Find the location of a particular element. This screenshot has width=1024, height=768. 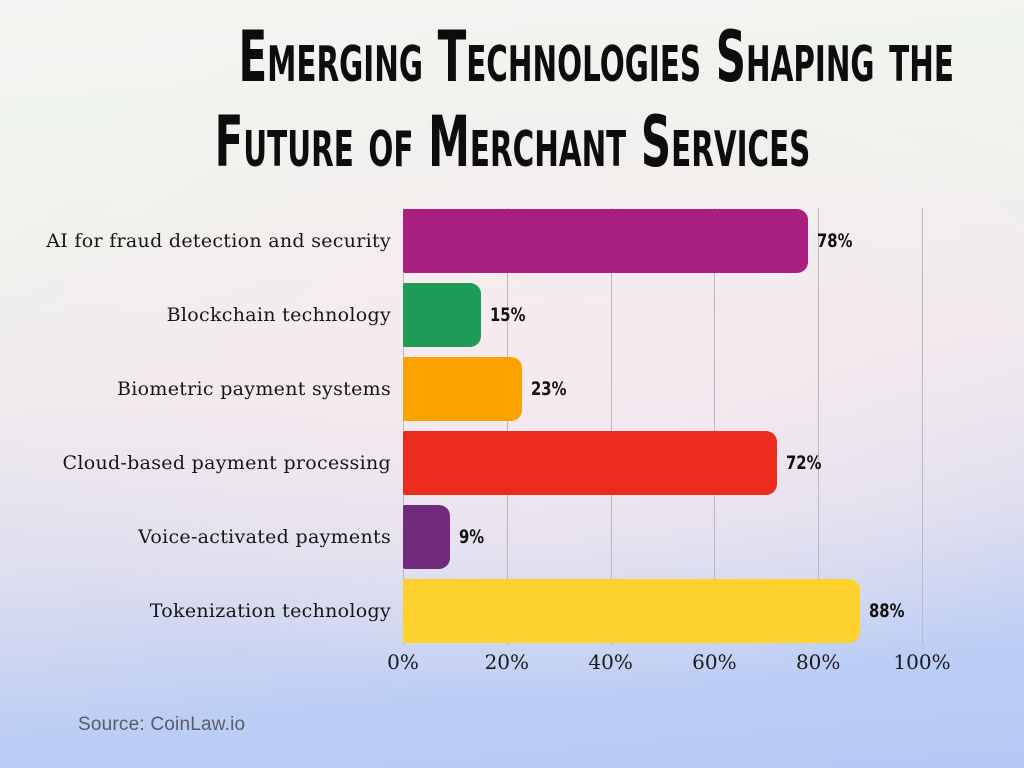

bar-row: Voice-activated payments 9% is located at coordinates (512, 537).